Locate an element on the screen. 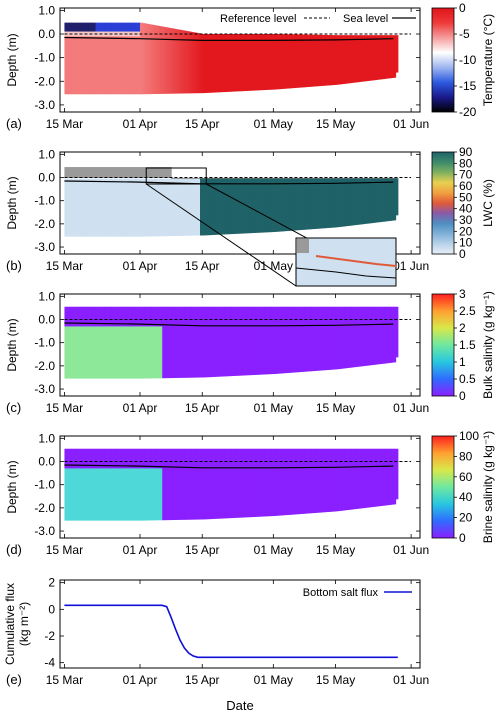  y-tick-label: -3.0 is located at coordinates (44, 247).